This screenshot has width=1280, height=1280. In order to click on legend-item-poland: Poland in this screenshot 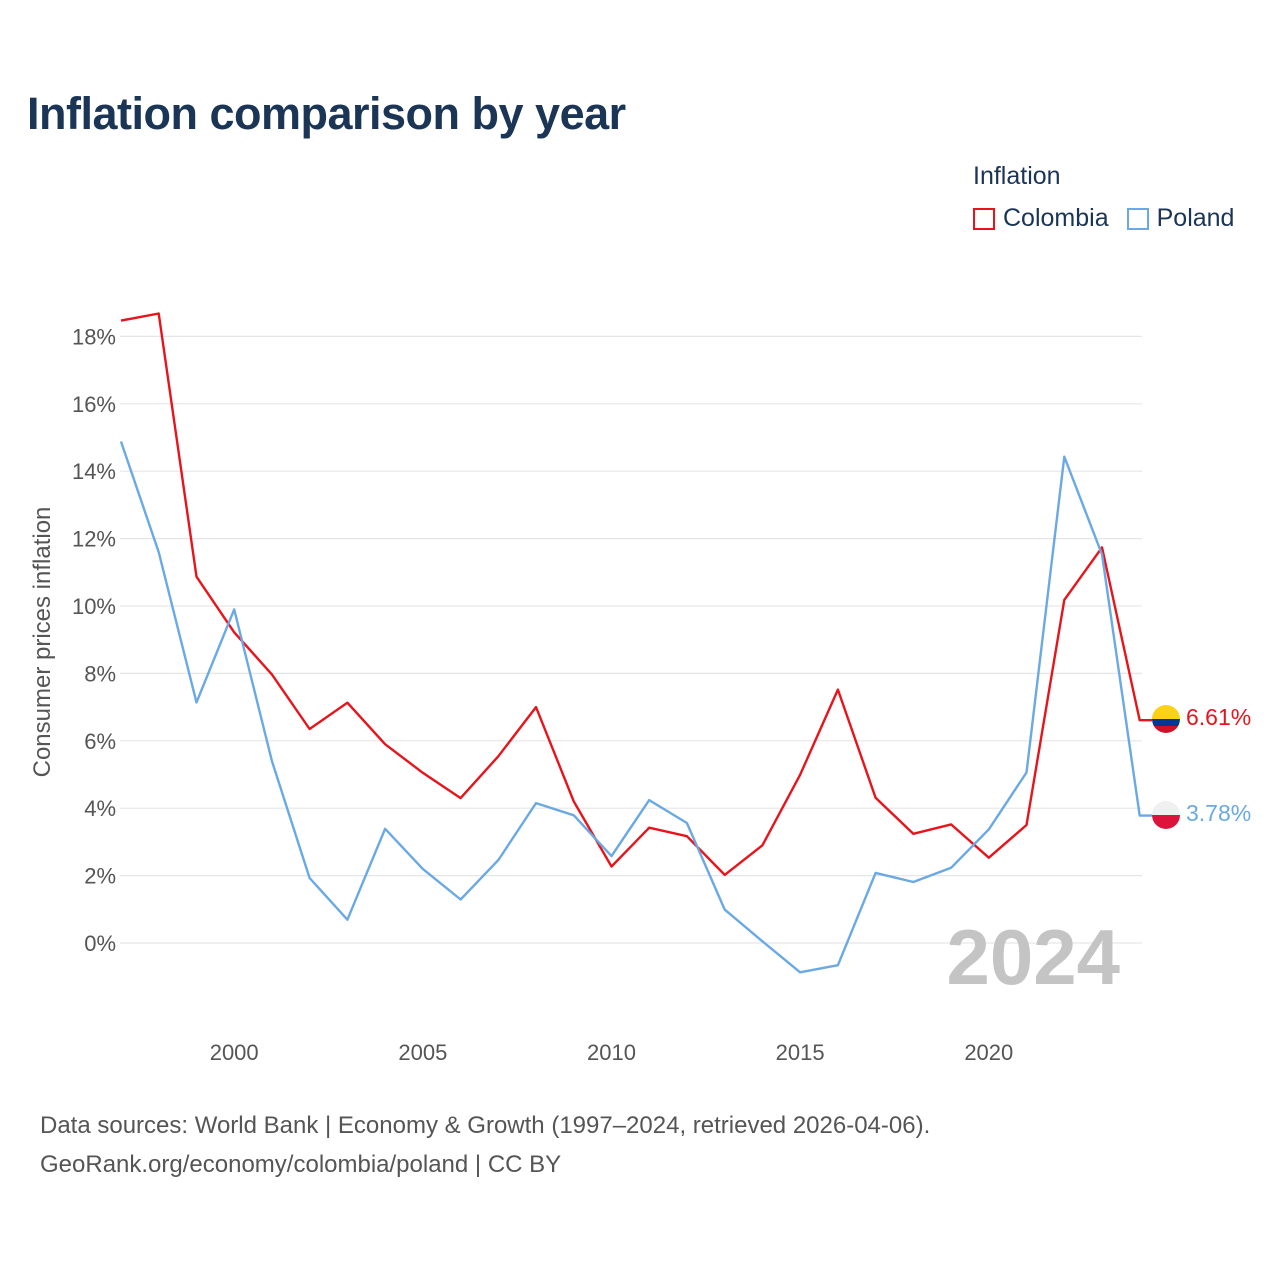, I will do `click(1180, 218)`.